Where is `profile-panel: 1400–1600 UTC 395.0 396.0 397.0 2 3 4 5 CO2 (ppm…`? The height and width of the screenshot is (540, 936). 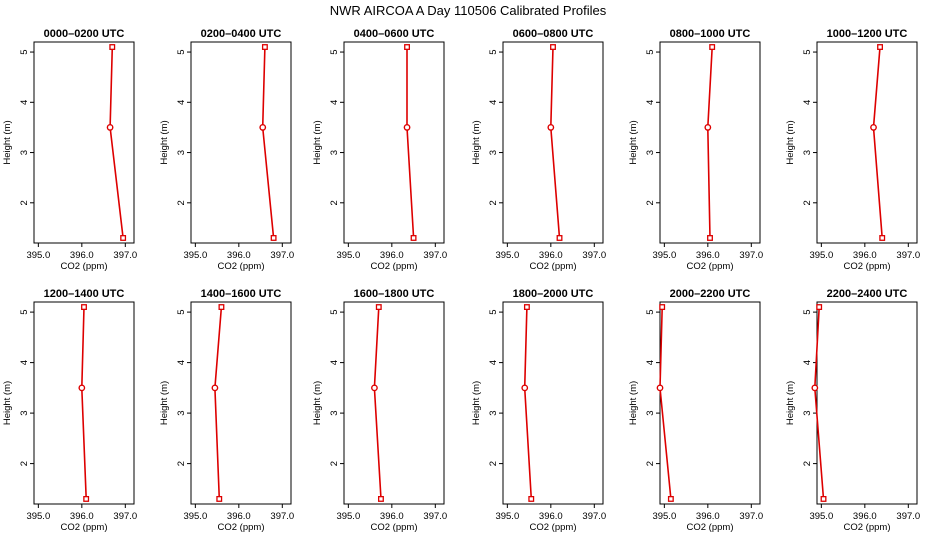 profile-panel: 1400–1600 UTC 395.0 396.0 397.0 2 3 4 5 CO2 (ppm… is located at coordinates (226, 410).